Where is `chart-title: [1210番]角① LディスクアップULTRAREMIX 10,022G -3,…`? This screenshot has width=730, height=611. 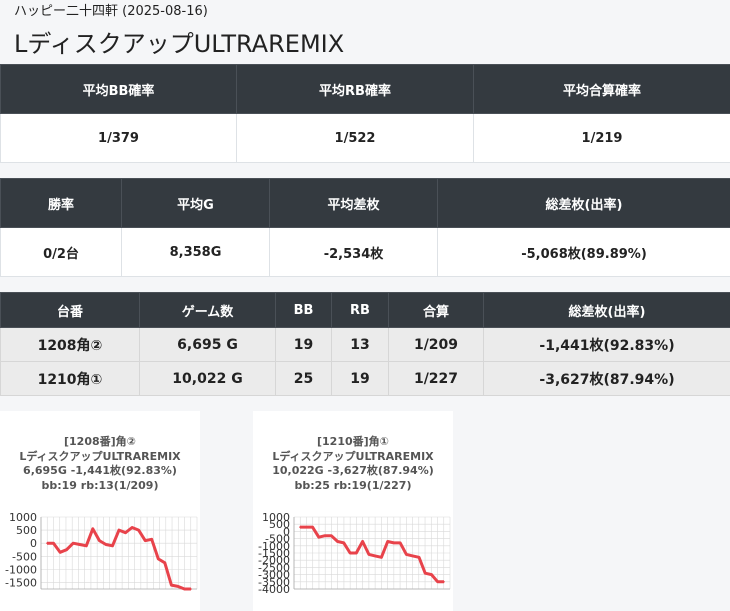
chart-title: [1210番]角① LディスクアップULTRAREMIX 10,022G -3,… is located at coordinates (353, 464).